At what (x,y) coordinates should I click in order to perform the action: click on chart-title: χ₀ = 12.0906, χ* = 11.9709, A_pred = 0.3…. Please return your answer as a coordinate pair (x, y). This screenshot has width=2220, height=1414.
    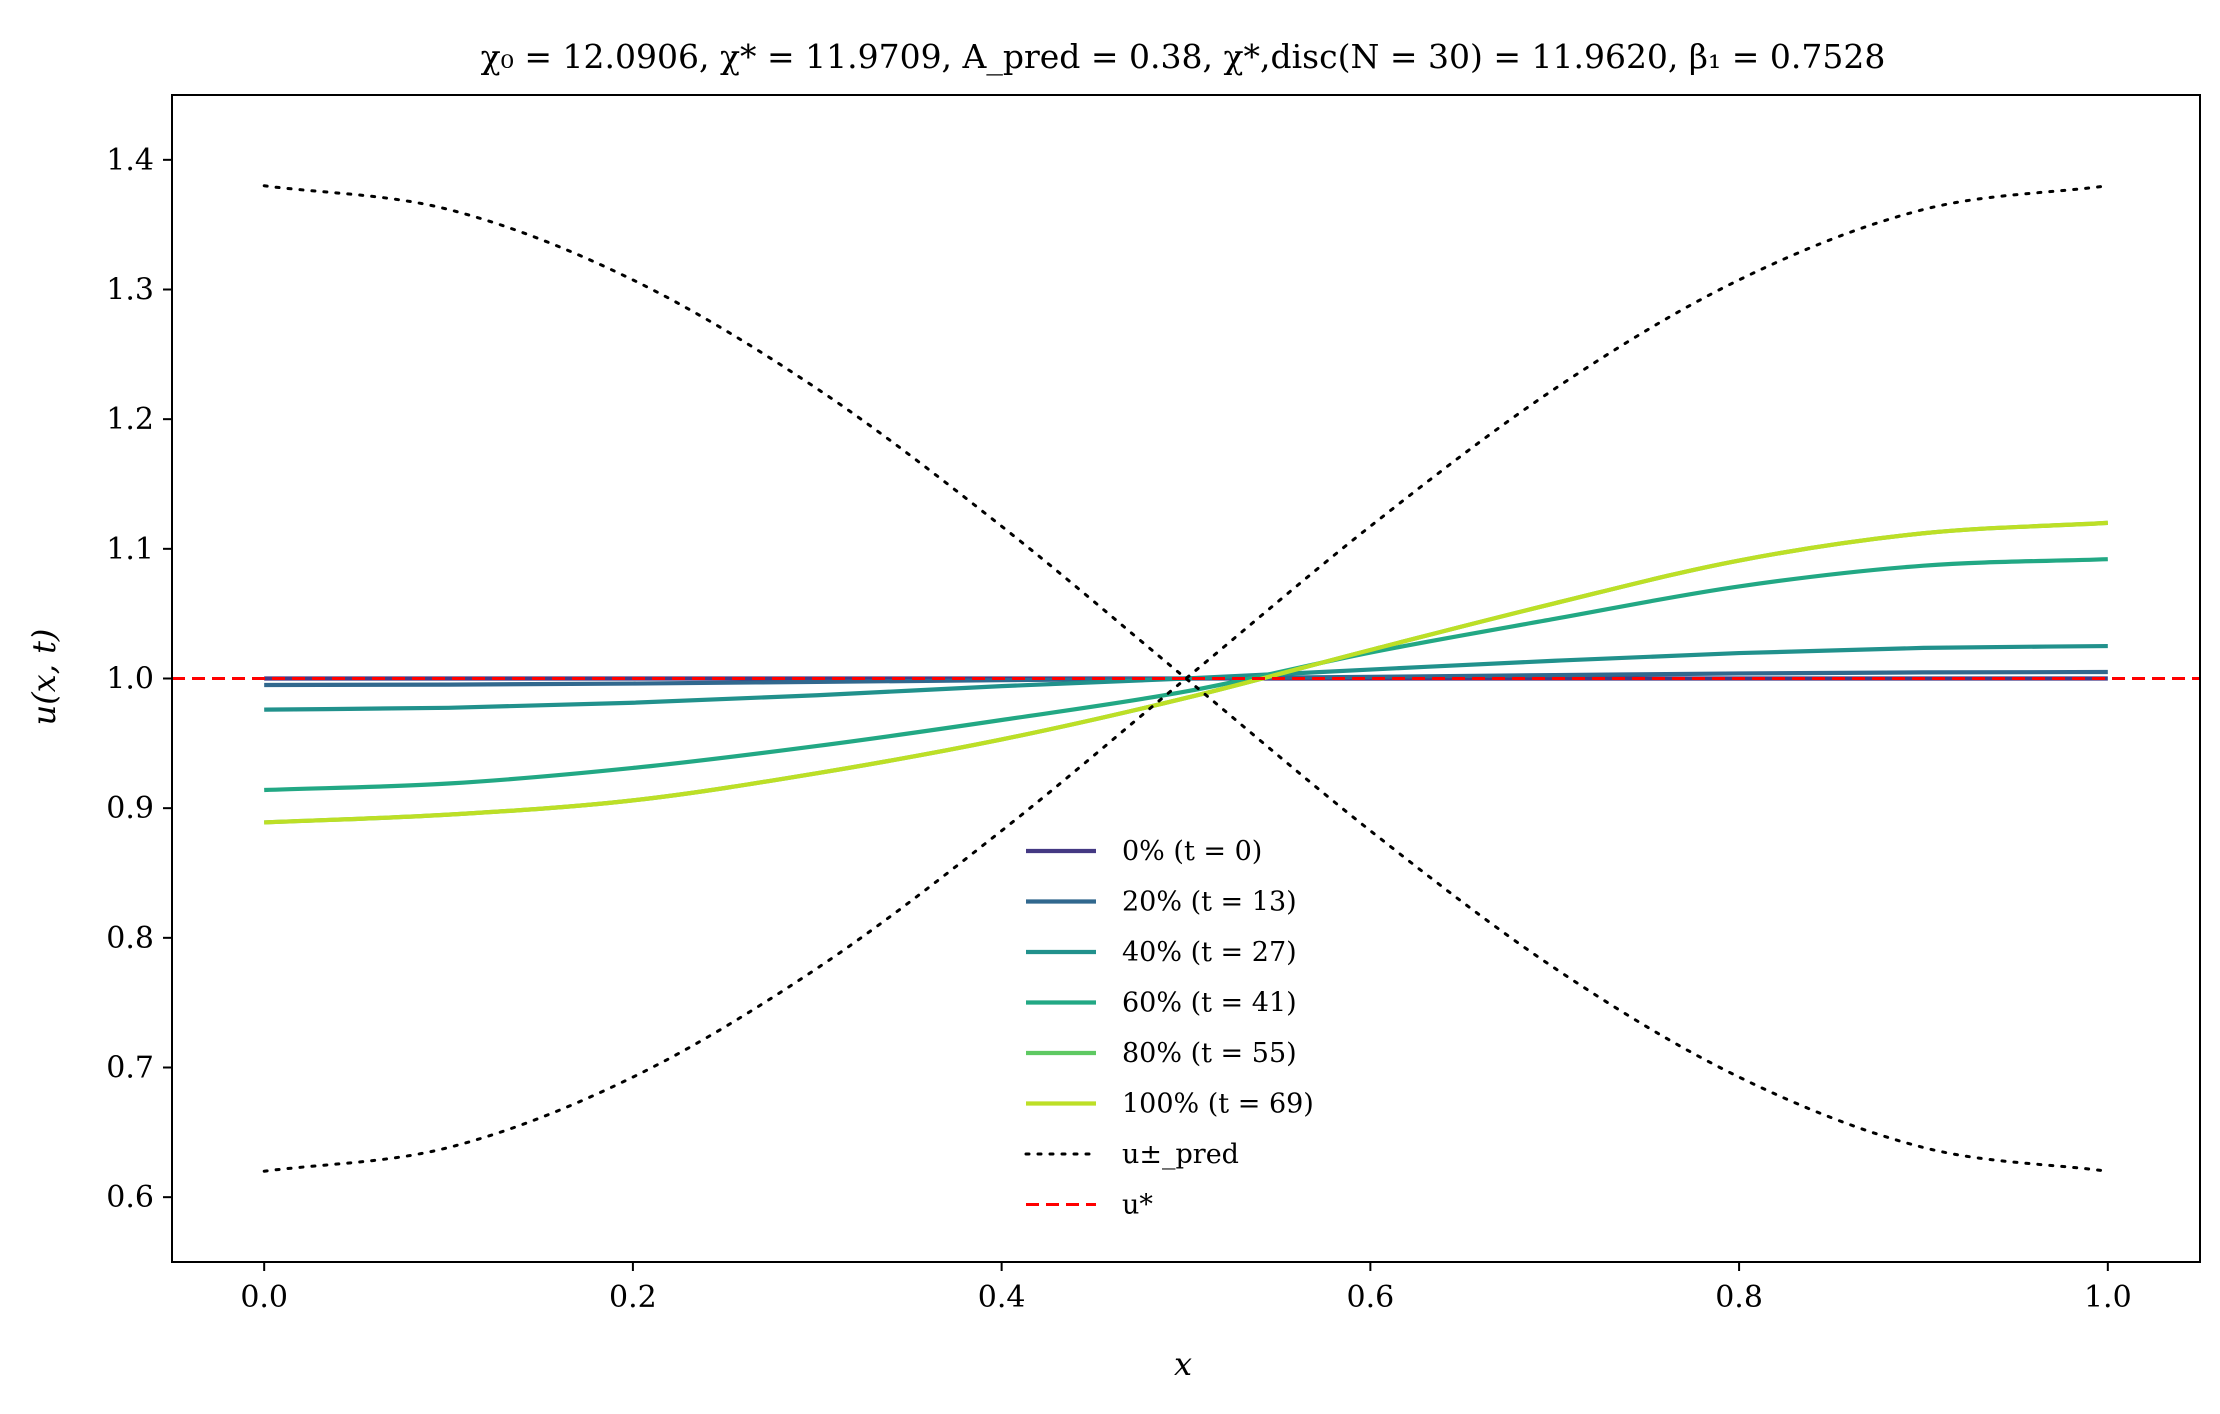
    Looking at the image, I should click on (1183, 57).